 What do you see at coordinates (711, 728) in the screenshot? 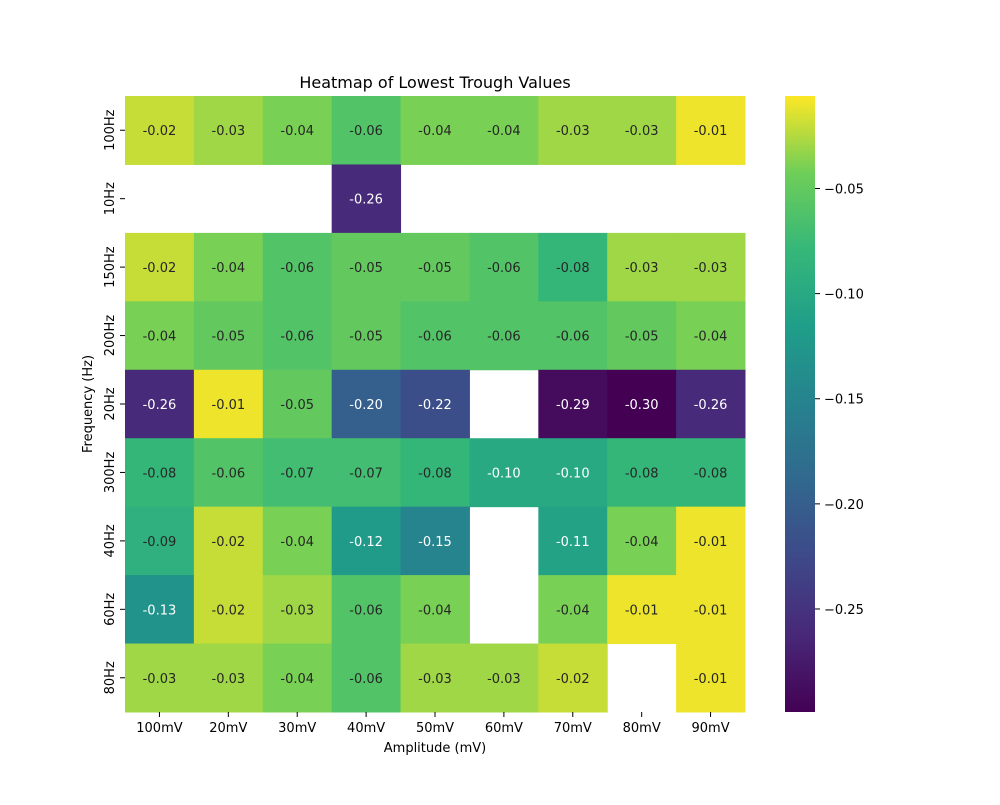
I see `x-tick-label: 90mV` at bounding box center [711, 728].